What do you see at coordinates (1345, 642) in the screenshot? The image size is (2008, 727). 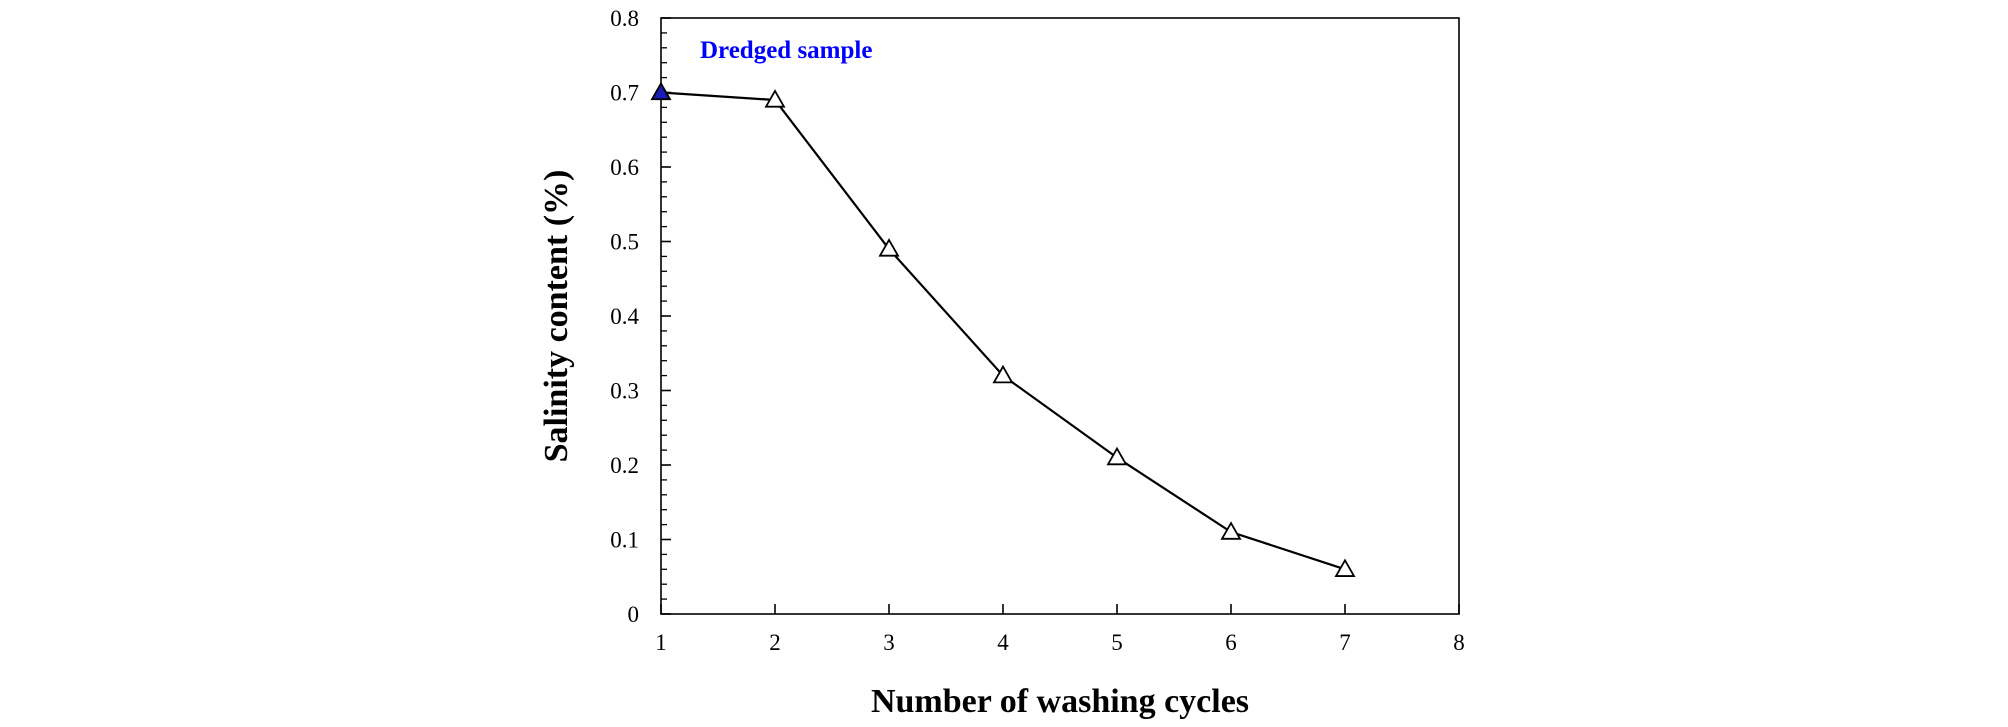 I see `x-tick-label: 7` at bounding box center [1345, 642].